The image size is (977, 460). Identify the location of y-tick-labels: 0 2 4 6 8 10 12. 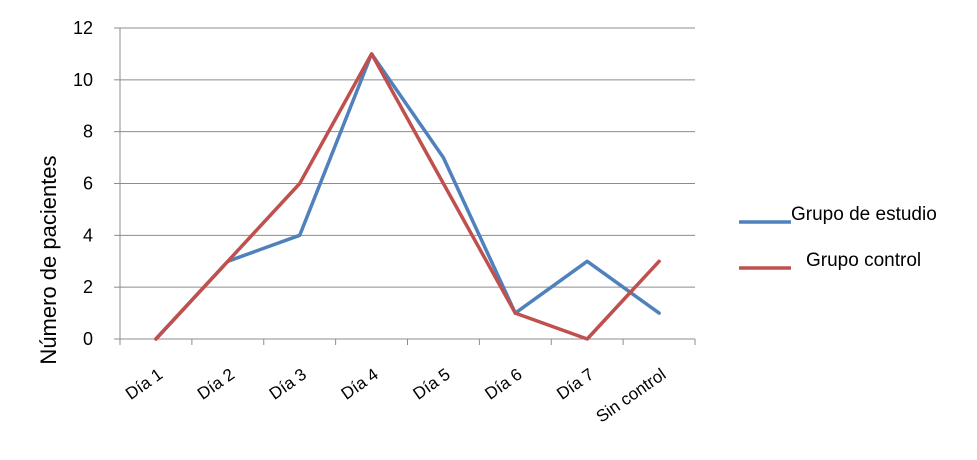
(83, 183).